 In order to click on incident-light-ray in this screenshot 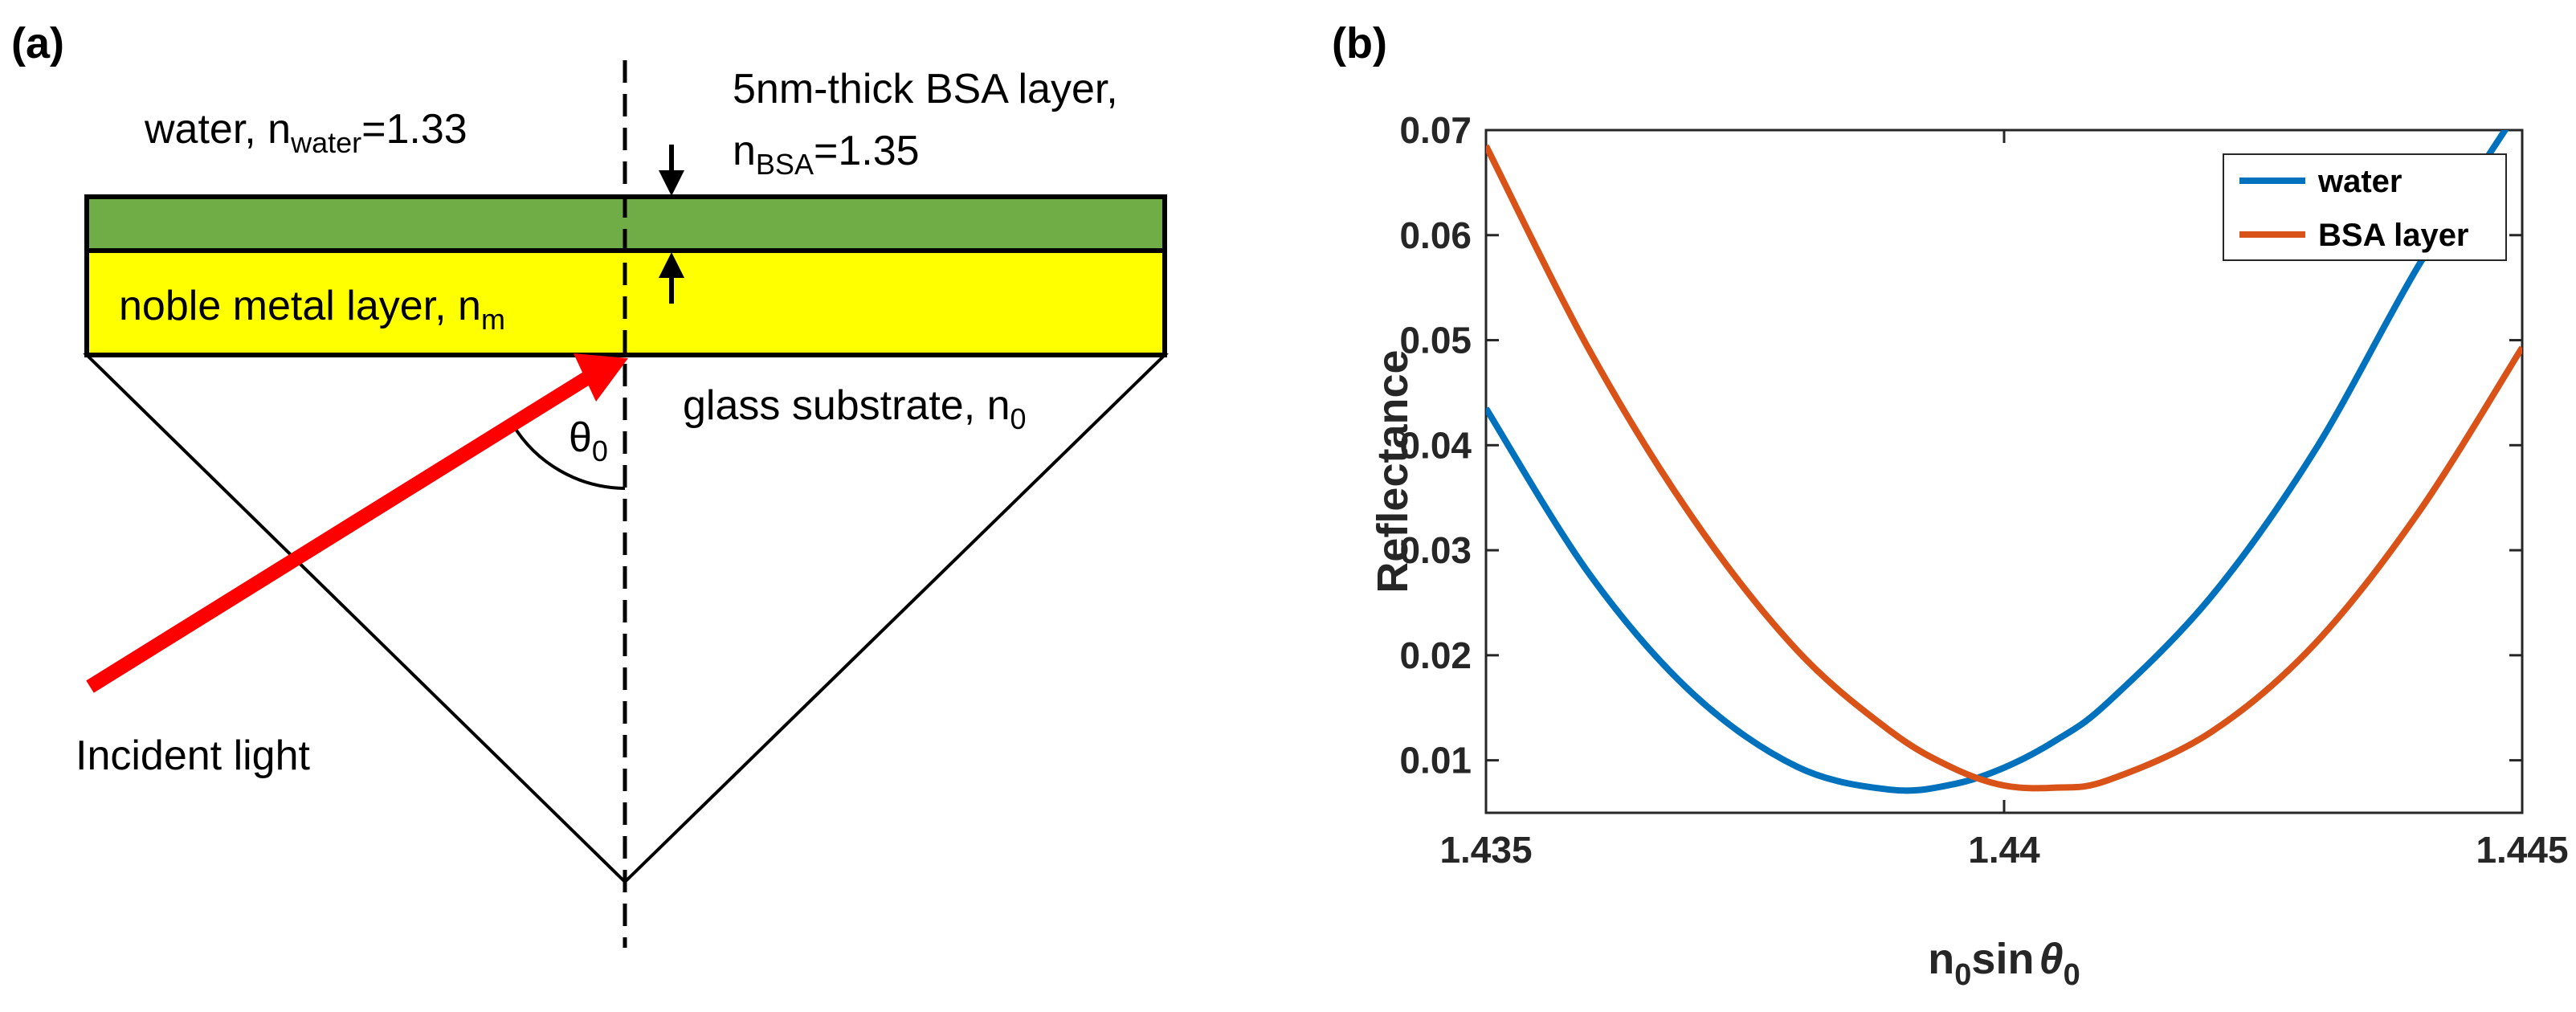, I will do `click(345, 528)`.